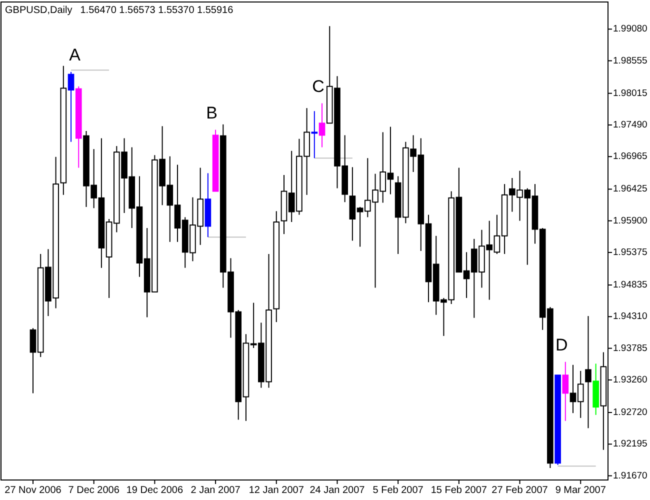 This screenshot has height=500, width=650. I want to click on y-tick-label: 1.91670, so click(630, 476).